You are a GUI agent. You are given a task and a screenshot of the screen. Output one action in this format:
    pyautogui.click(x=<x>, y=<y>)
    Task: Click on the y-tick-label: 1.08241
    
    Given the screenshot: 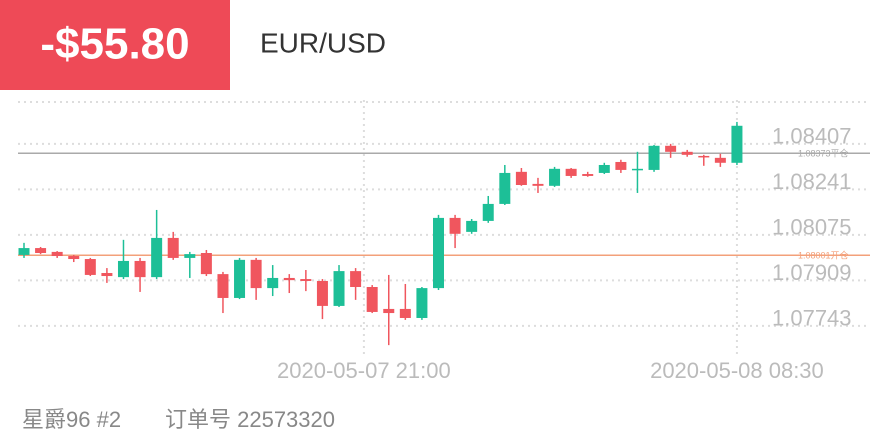 What is the action you would take?
    pyautogui.click(x=812, y=181)
    